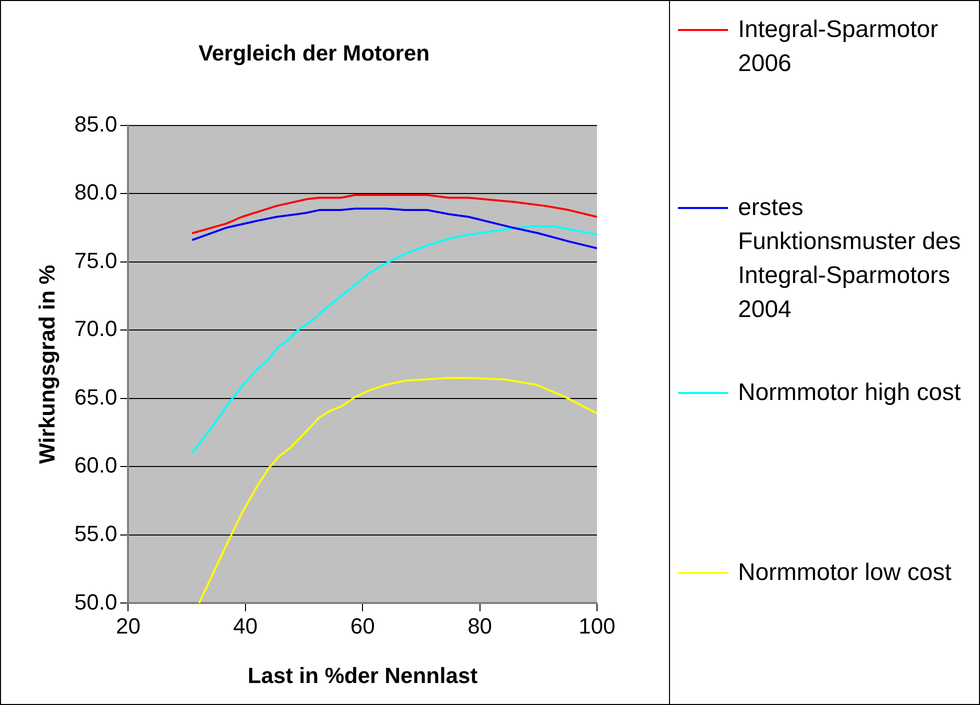 The height and width of the screenshot is (705, 980). What do you see at coordinates (850, 393) in the screenshot?
I see `legend-label: Normmotor high cost` at bounding box center [850, 393].